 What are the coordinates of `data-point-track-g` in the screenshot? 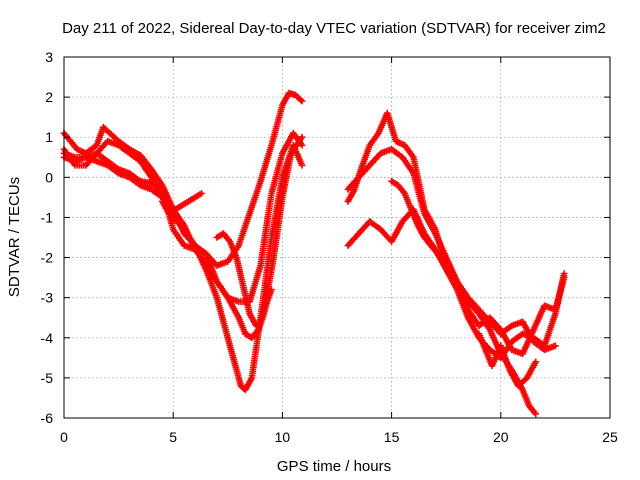 It's located at (271, 289).